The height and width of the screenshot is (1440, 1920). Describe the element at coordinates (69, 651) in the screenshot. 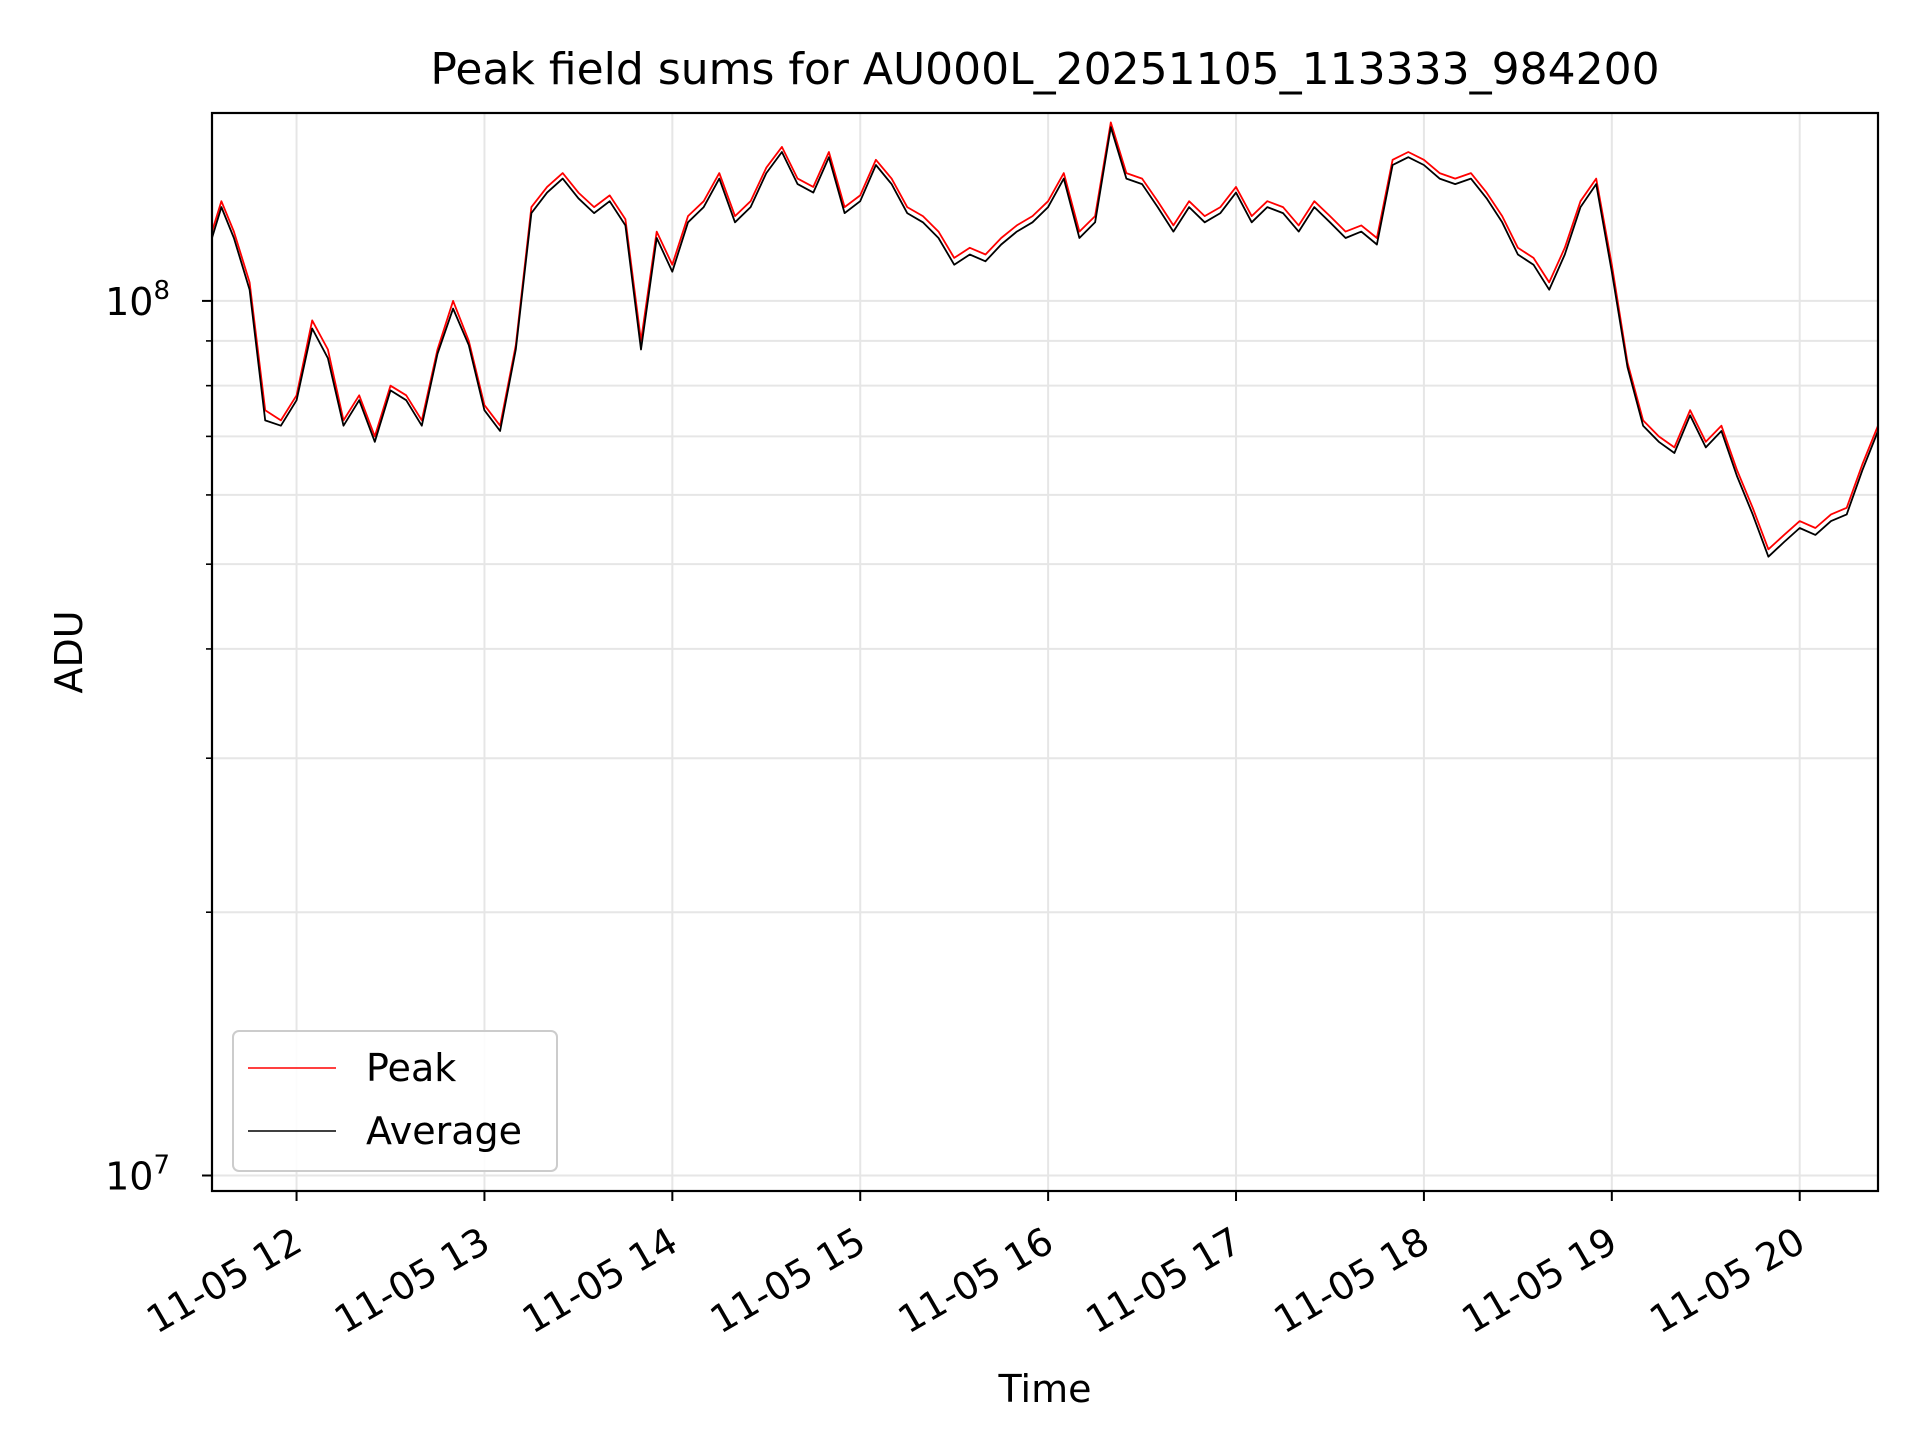

I see `y-axis-label: ADU` at that location.